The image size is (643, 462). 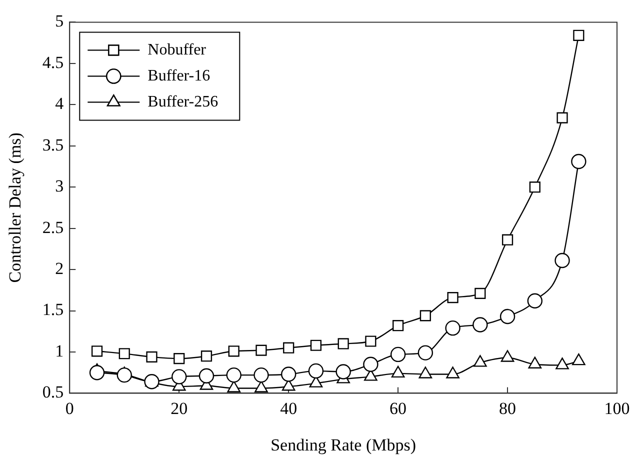 I want to click on y-tick-label: 2, so click(x=59, y=268).